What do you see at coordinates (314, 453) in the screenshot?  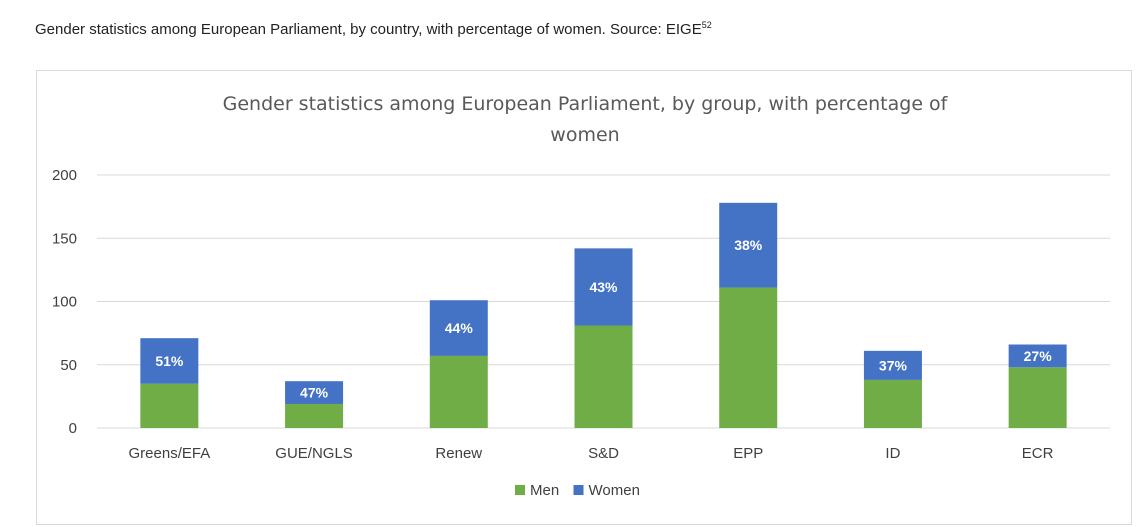 I see `x-tick-label: GUE/NGLS` at bounding box center [314, 453].